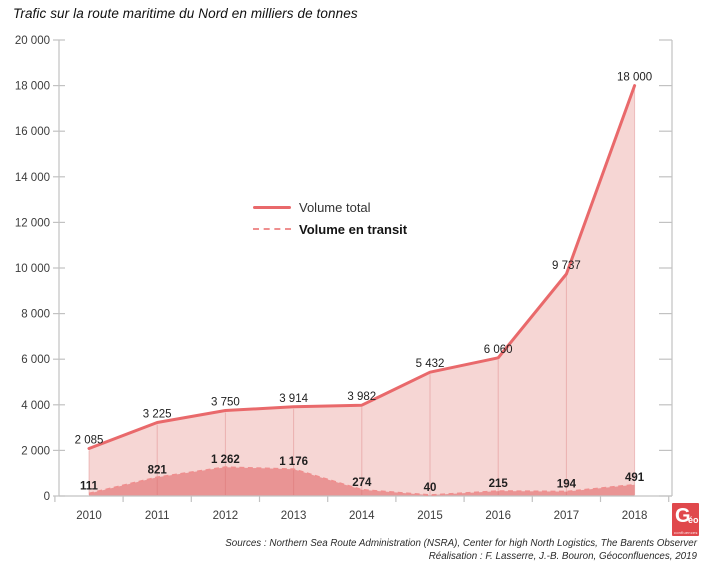 The height and width of the screenshot is (566, 706). I want to click on chart-legend: Volume total Volume en transit, so click(330, 218).